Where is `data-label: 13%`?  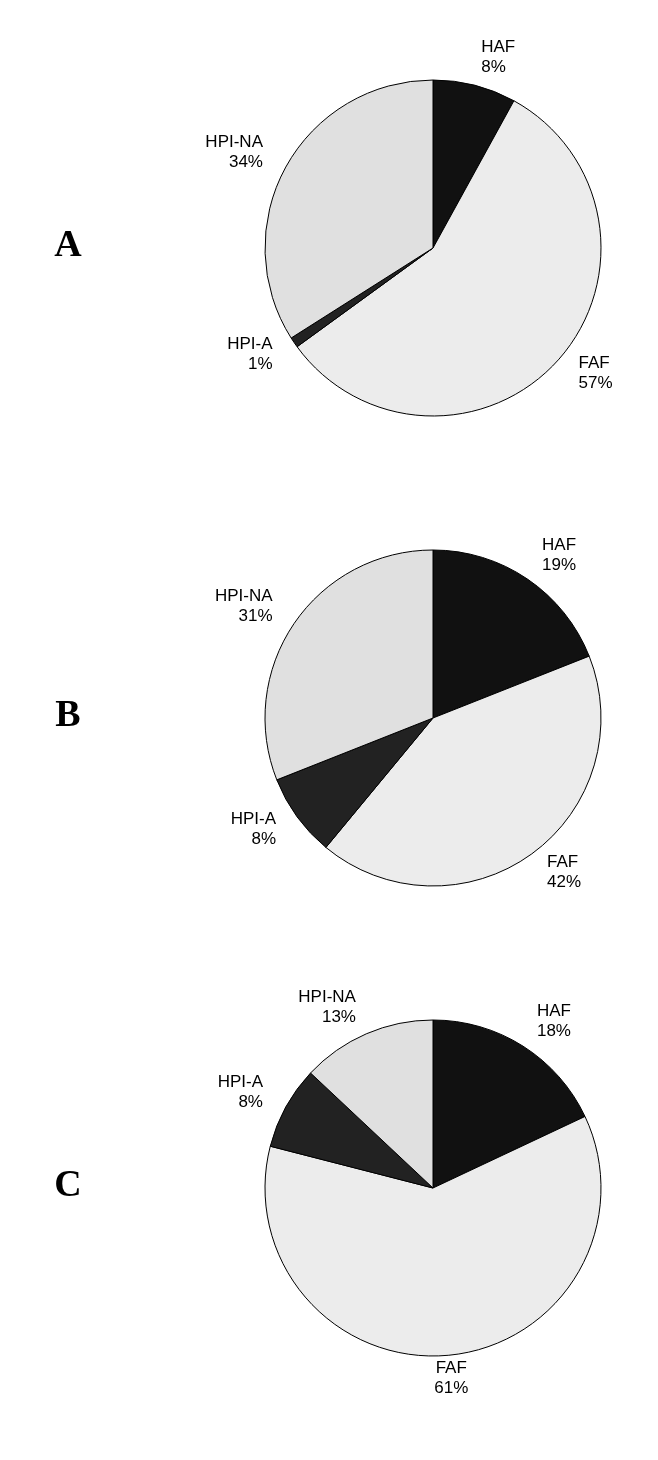
data-label: 13% is located at coordinates (338, 1016).